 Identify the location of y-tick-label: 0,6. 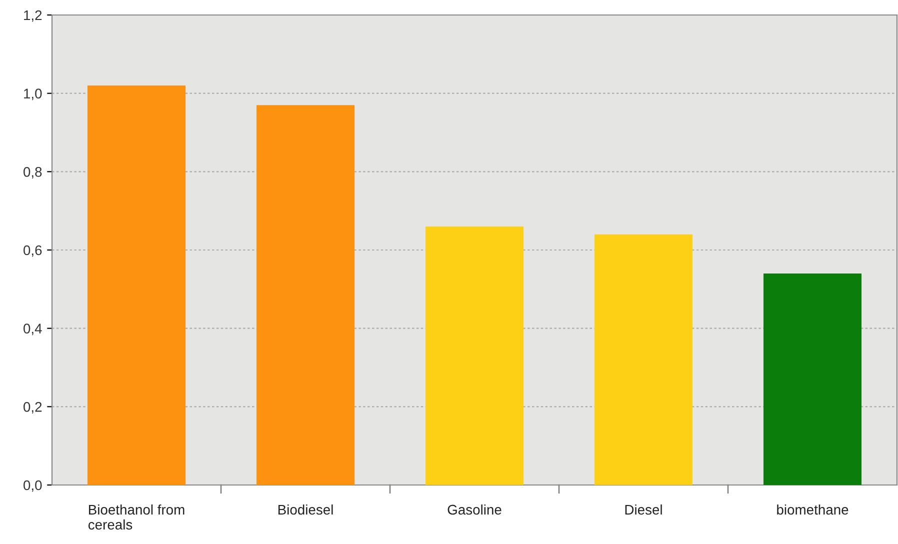
(33, 251).